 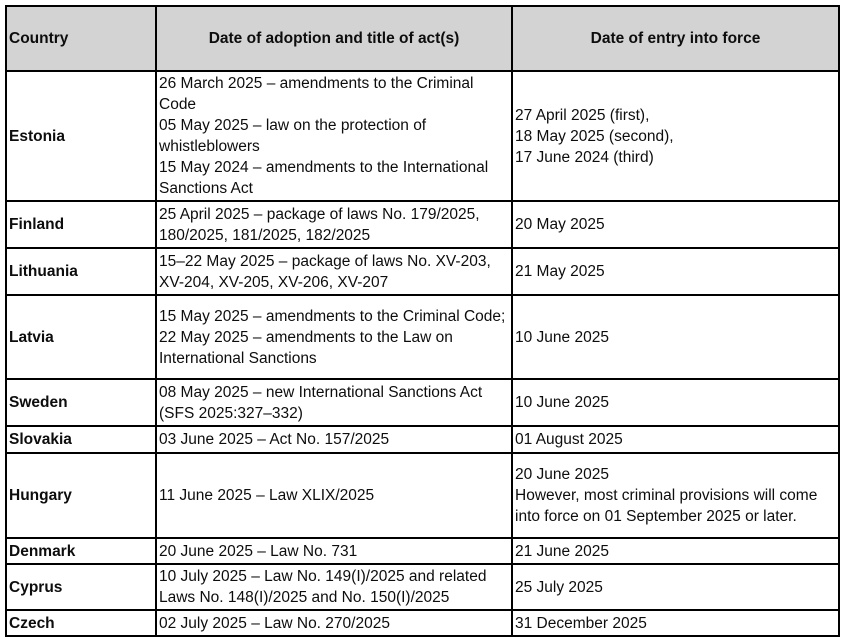 I want to click on cell-entry-into-force: 25 July 2025, so click(x=675, y=587).